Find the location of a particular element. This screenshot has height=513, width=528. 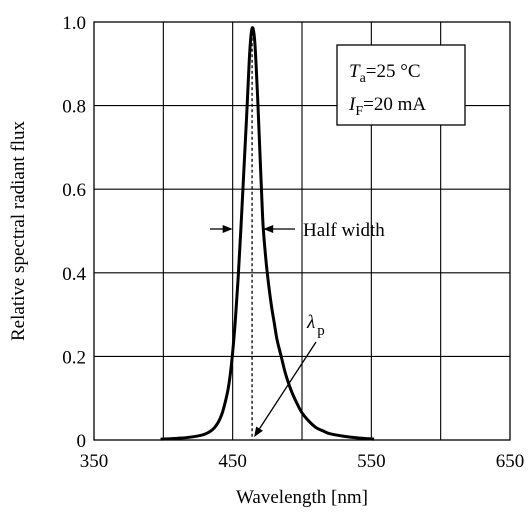

y-tick-label: 0 is located at coordinates (82, 441).